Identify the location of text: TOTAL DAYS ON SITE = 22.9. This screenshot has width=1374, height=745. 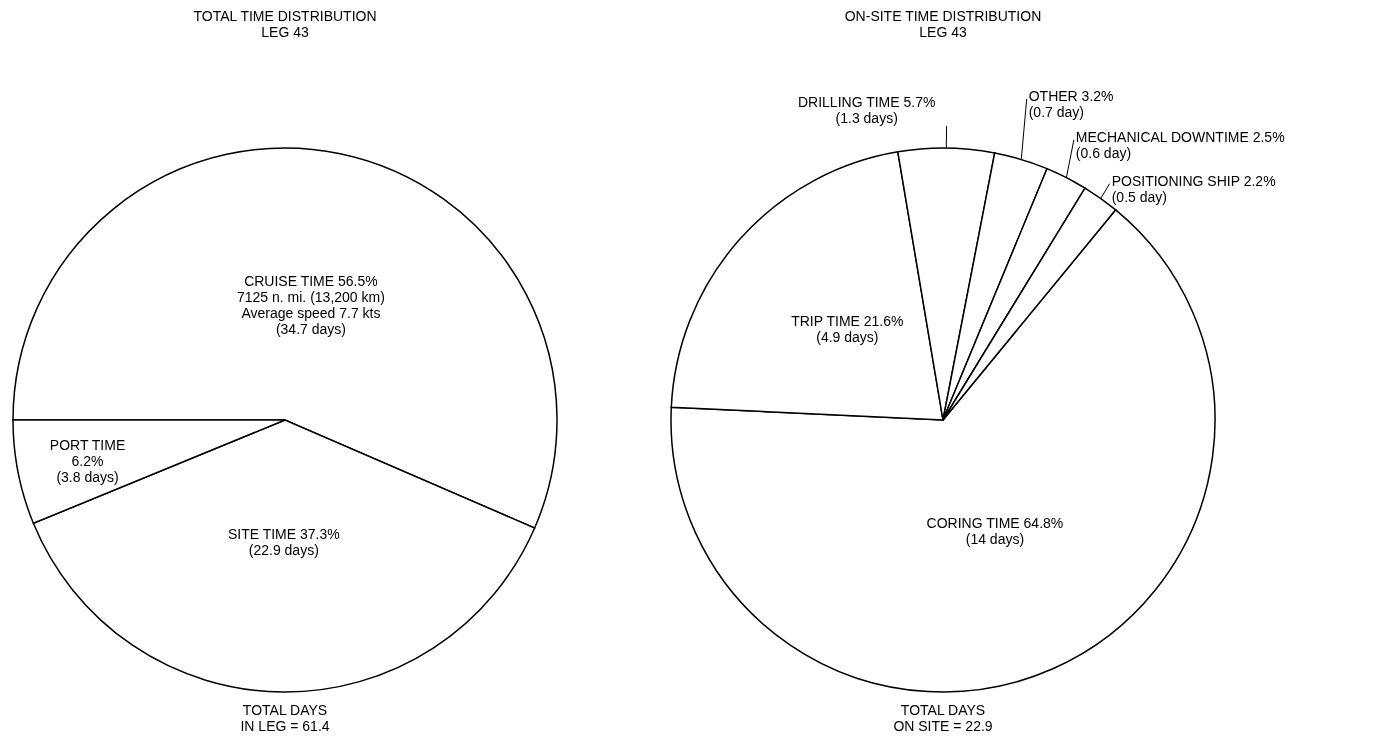
(943, 718).